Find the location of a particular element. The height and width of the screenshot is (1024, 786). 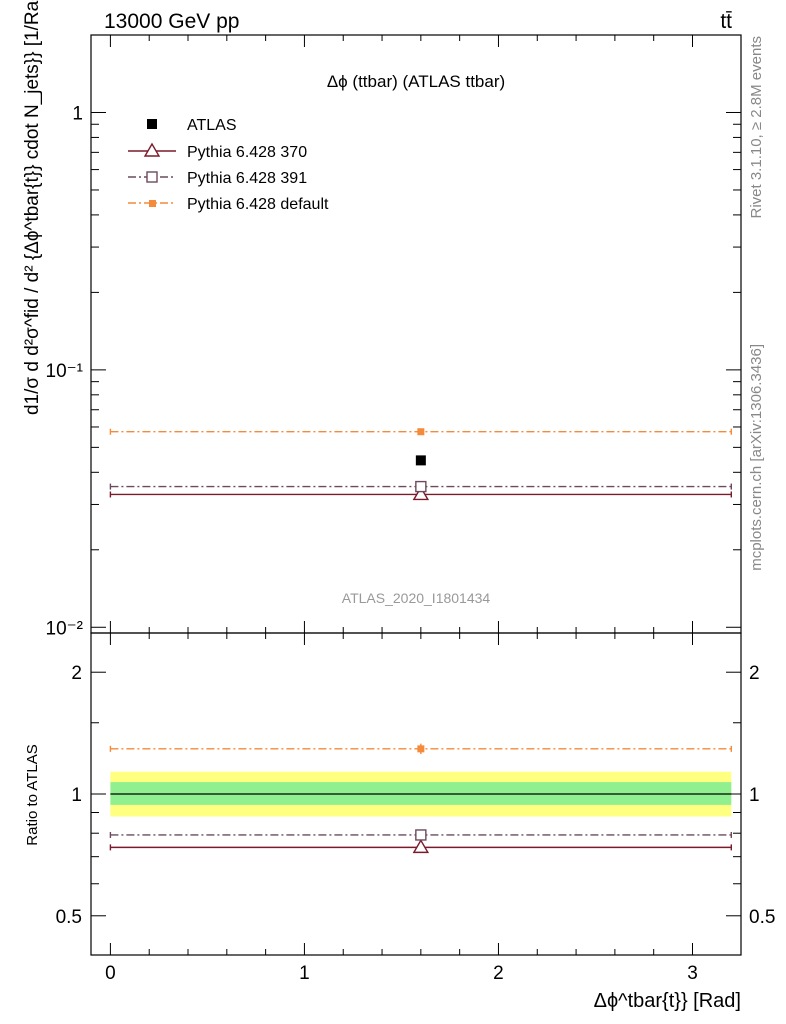

legend-marker-pythia-default is located at coordinates (152, 203).